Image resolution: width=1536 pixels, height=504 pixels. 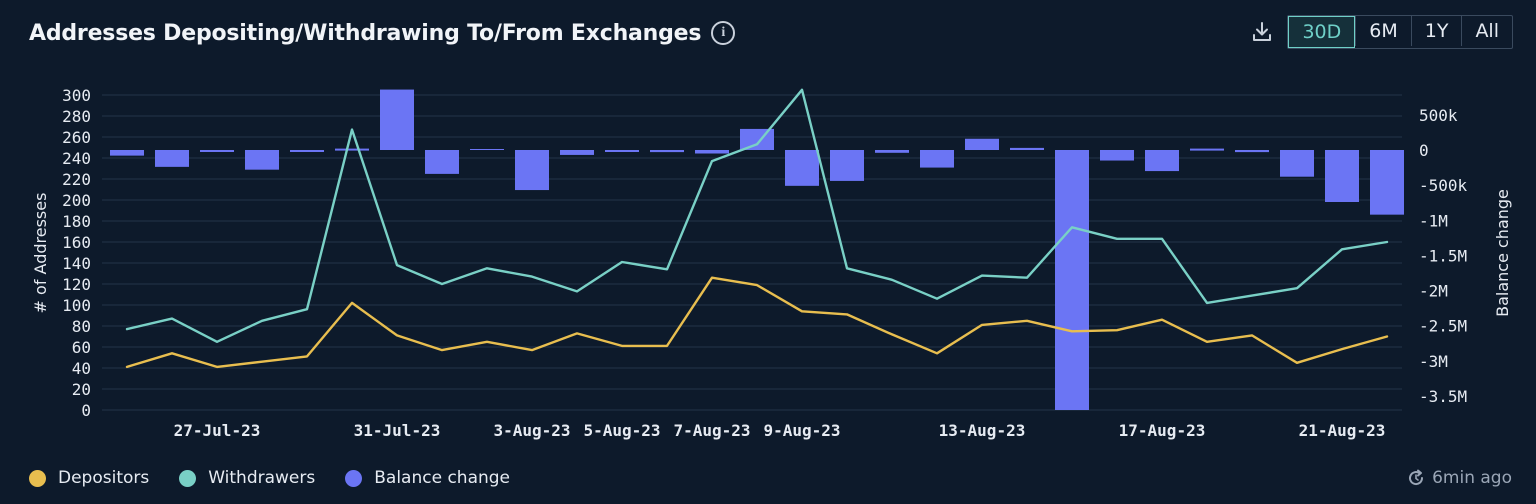 What do you see at coordinates (76, 221) in the screenshot?
I see `left-axis-tick-label: 180` at bounding box center [76, 221].